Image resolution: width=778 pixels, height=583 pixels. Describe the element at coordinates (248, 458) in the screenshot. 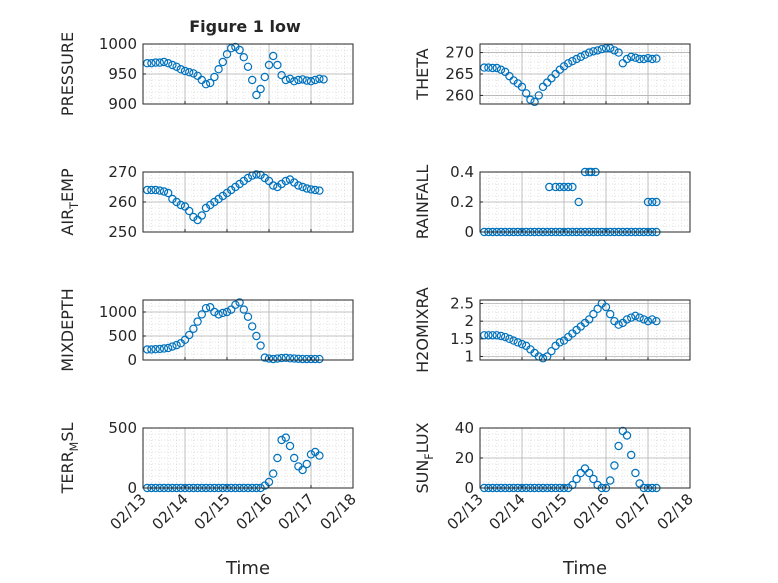

I see `minor-grid` at that location.